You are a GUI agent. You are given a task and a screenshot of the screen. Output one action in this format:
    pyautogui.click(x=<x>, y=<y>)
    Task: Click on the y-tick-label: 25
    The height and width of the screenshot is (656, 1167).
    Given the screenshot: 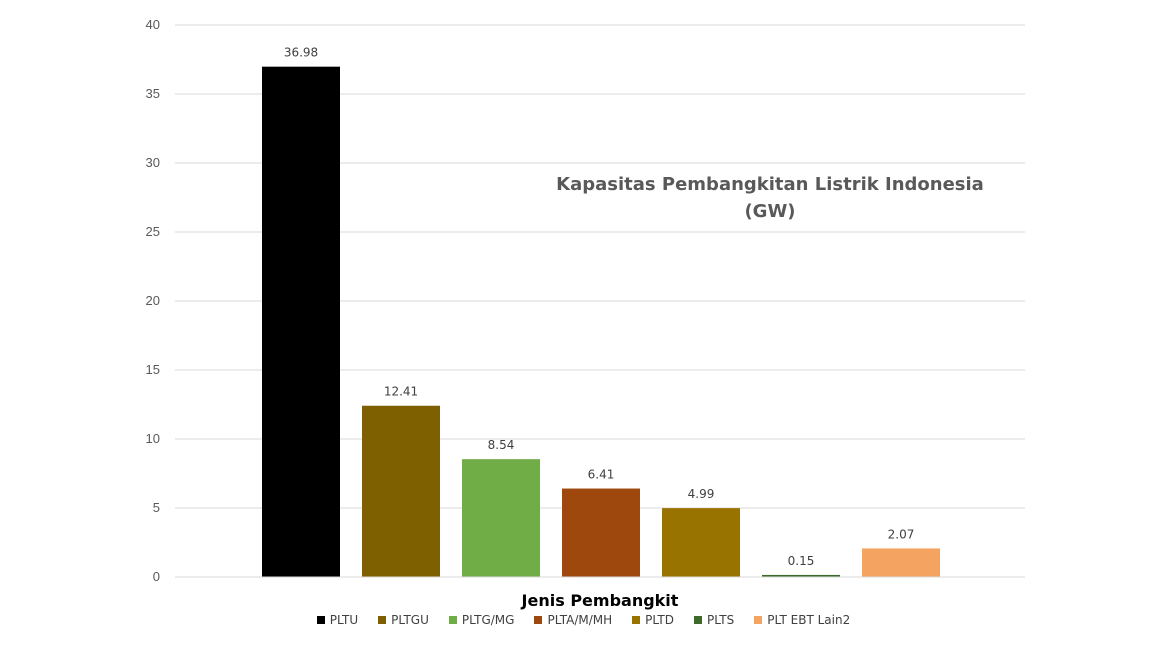 What is the action you would take?
    pyautogui.click(x=153, y=231)
    